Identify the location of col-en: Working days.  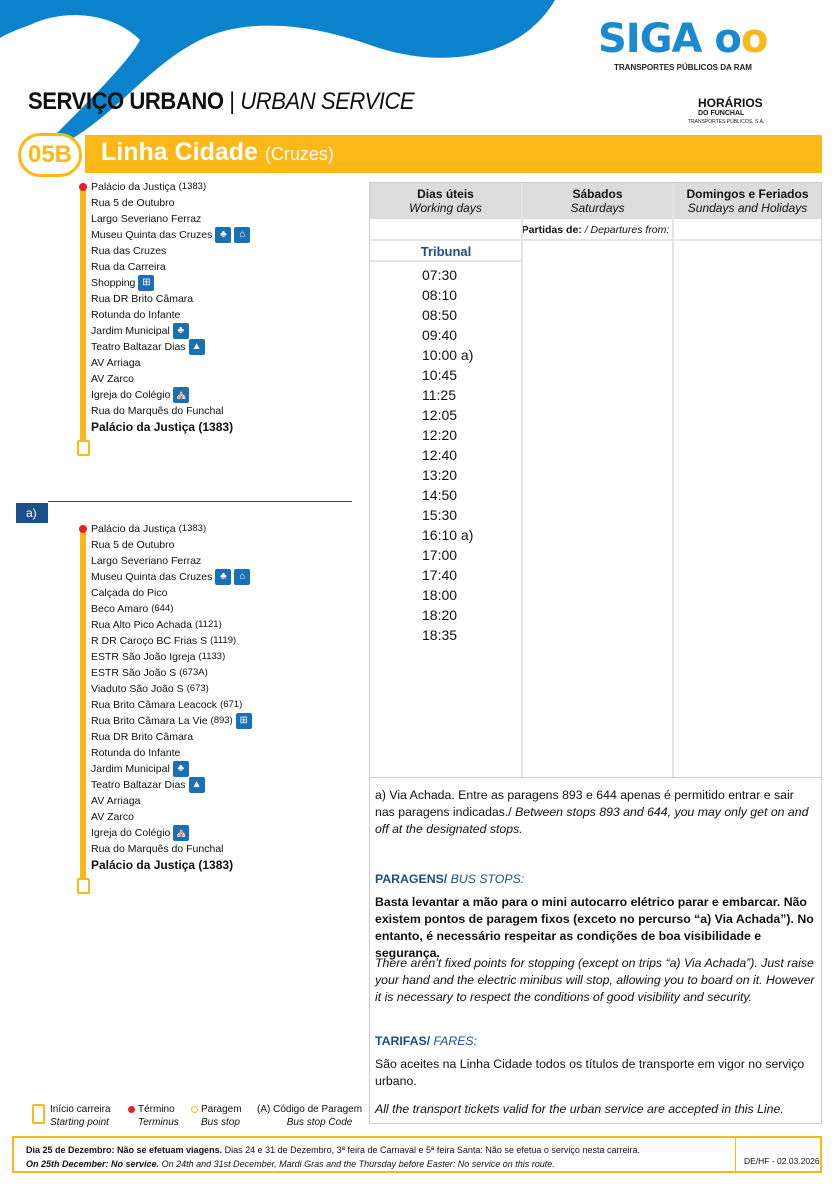
(445, 208).